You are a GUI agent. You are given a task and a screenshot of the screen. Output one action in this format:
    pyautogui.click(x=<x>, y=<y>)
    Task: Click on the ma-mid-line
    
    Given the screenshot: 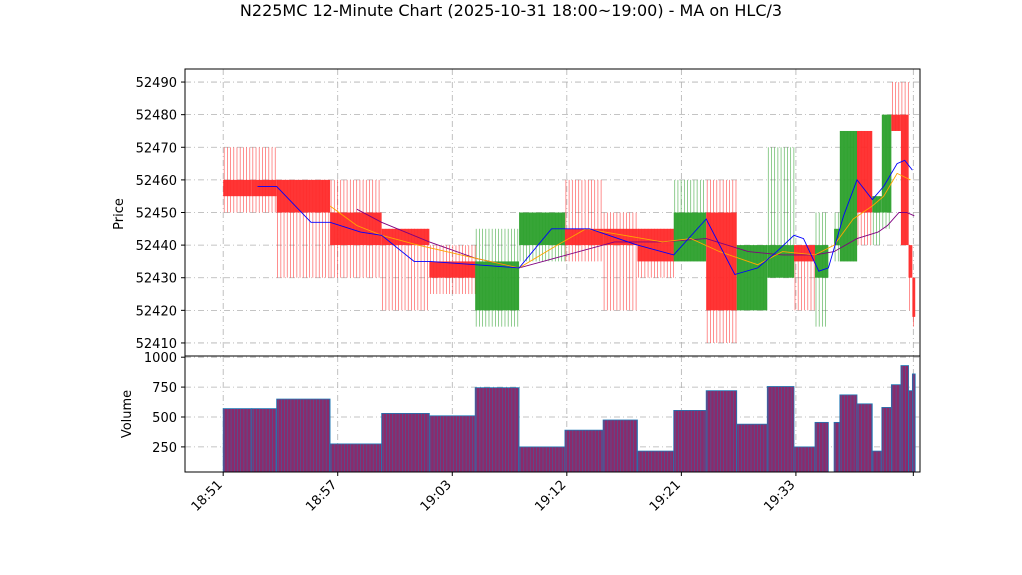 What is the action you would take?
    pyautogui.click(x=620, y=220)
    